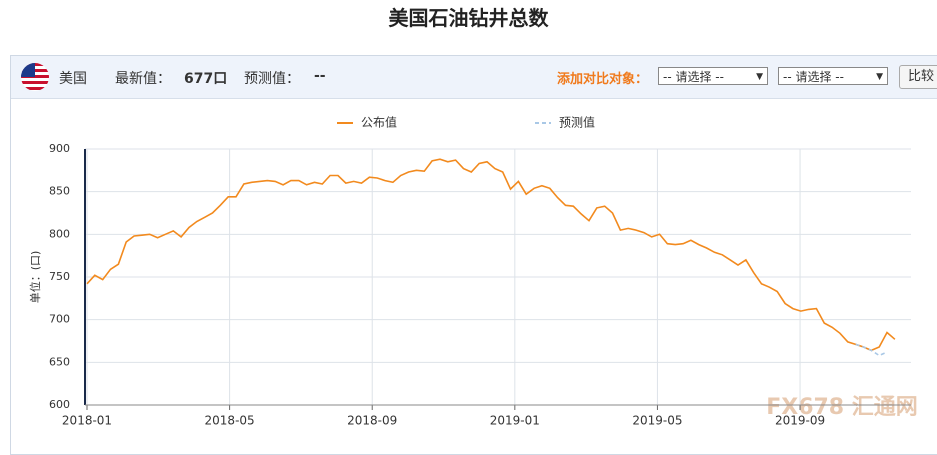 This screenshot has height=455, width=937. I want to click on y-tick-label: 650, so click(59, 361).